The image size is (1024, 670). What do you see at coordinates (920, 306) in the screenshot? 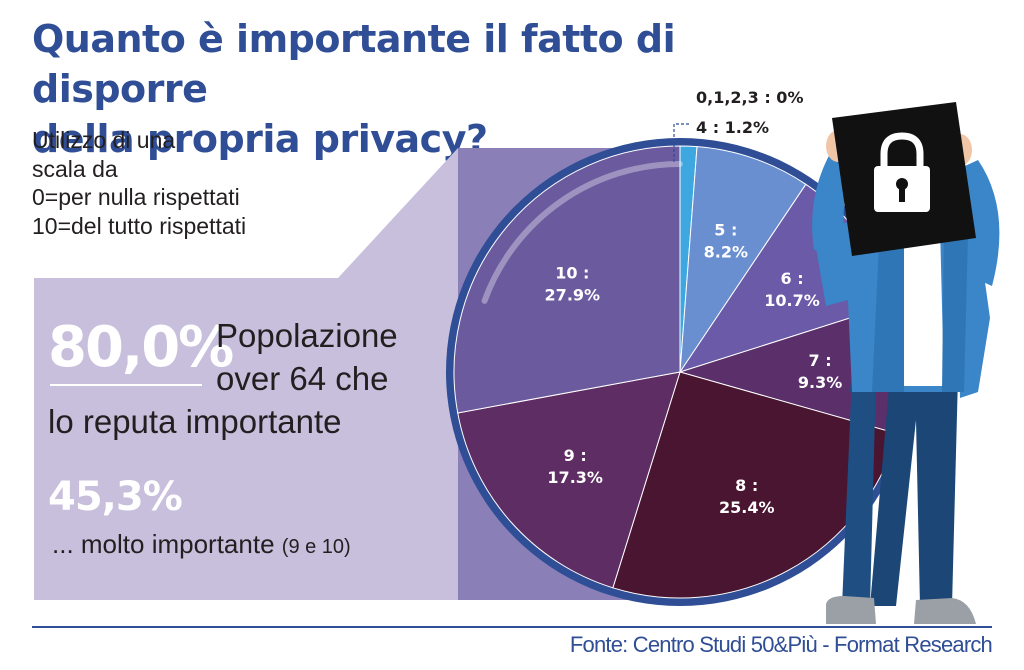
I see `person-shirt` at bounding box center [920, 306].